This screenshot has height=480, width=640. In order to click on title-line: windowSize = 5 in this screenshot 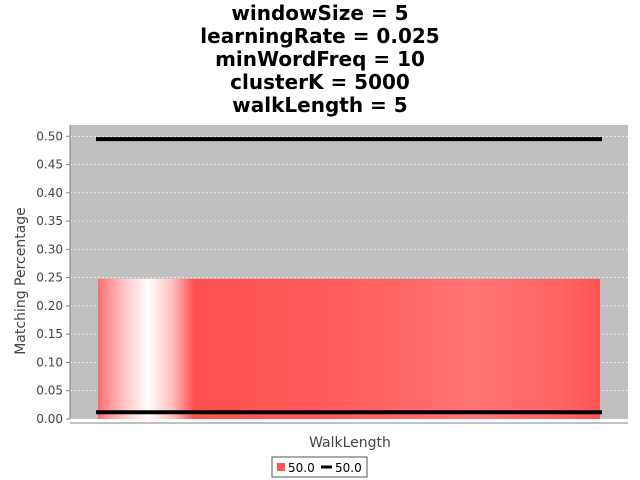, I will do `click(319, 13)`.